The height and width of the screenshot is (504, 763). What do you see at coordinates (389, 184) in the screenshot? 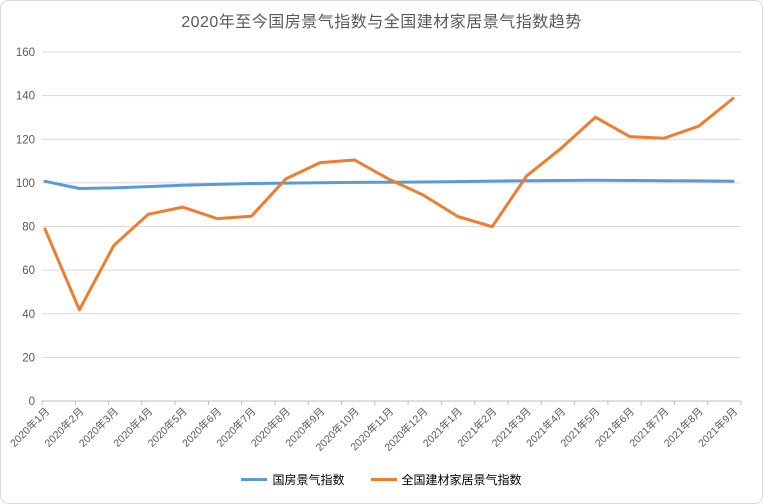
I see `chart-line-guofang-index` at bounding box center [389, 184].